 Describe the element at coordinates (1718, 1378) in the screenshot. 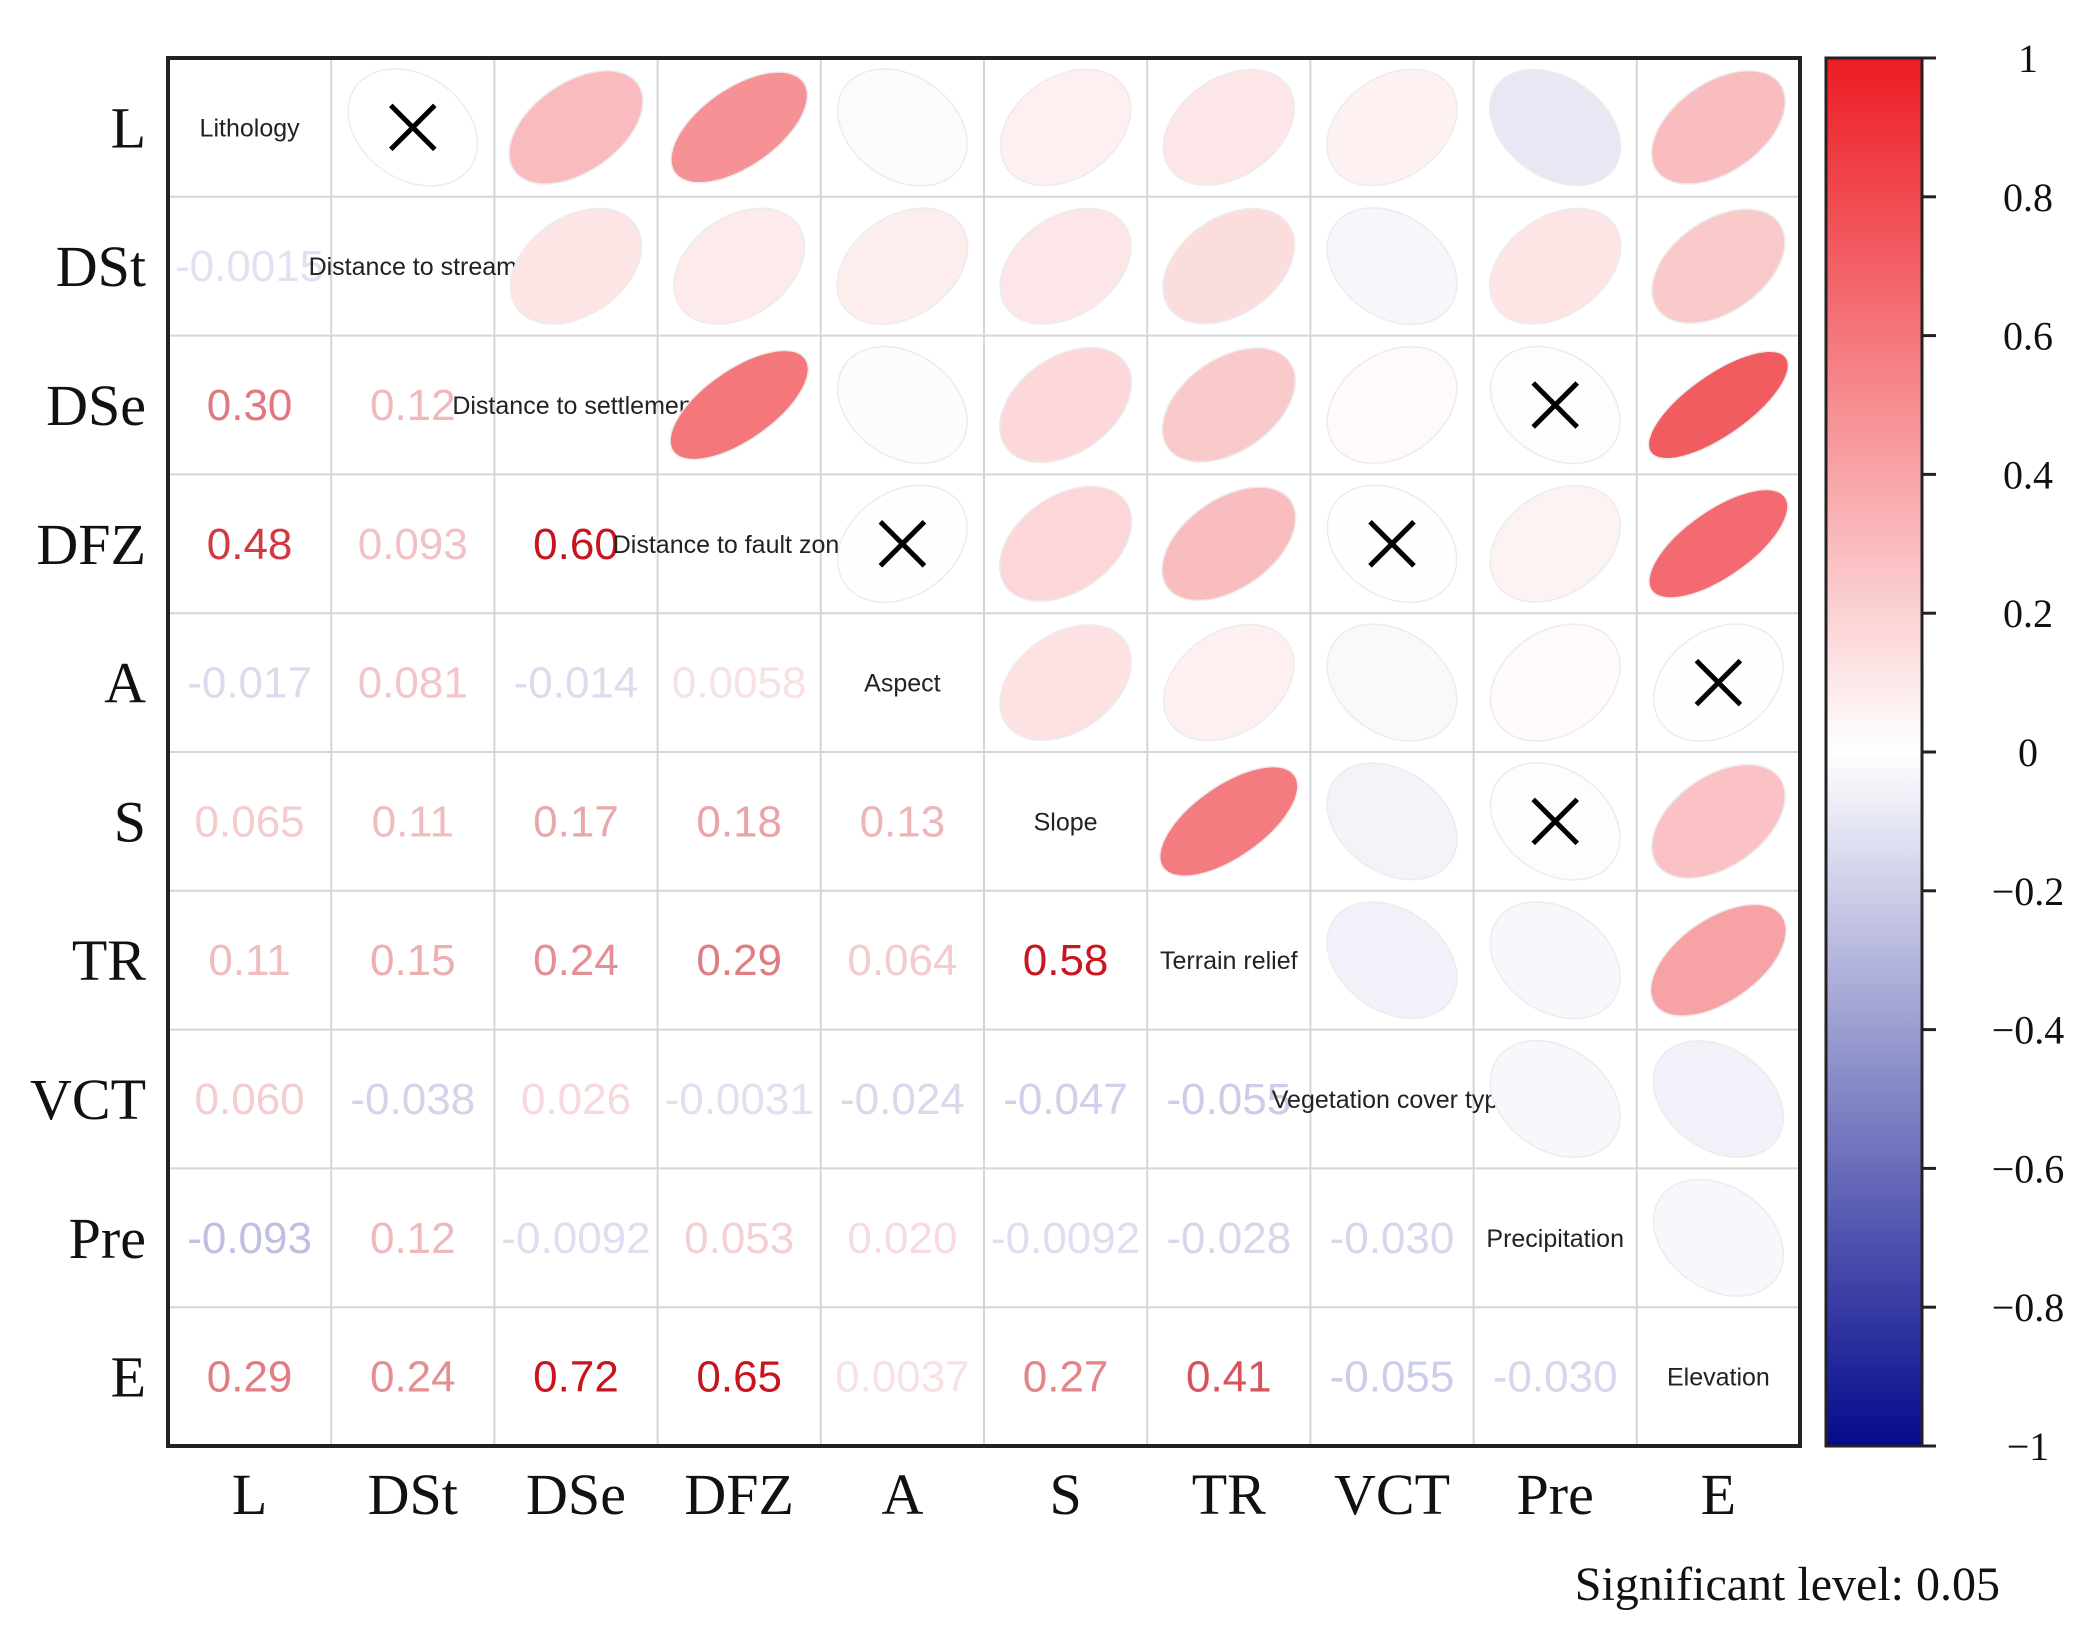

I see `diag-label-E: Elevation` at that location.